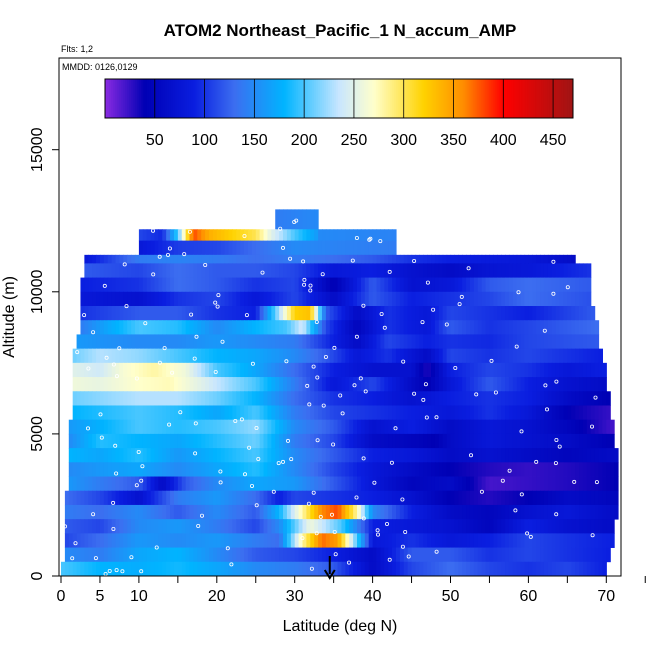  Describe the element at coordinates (217, 596) in the screenshot. I see `x-tick-label: 20` at that location.